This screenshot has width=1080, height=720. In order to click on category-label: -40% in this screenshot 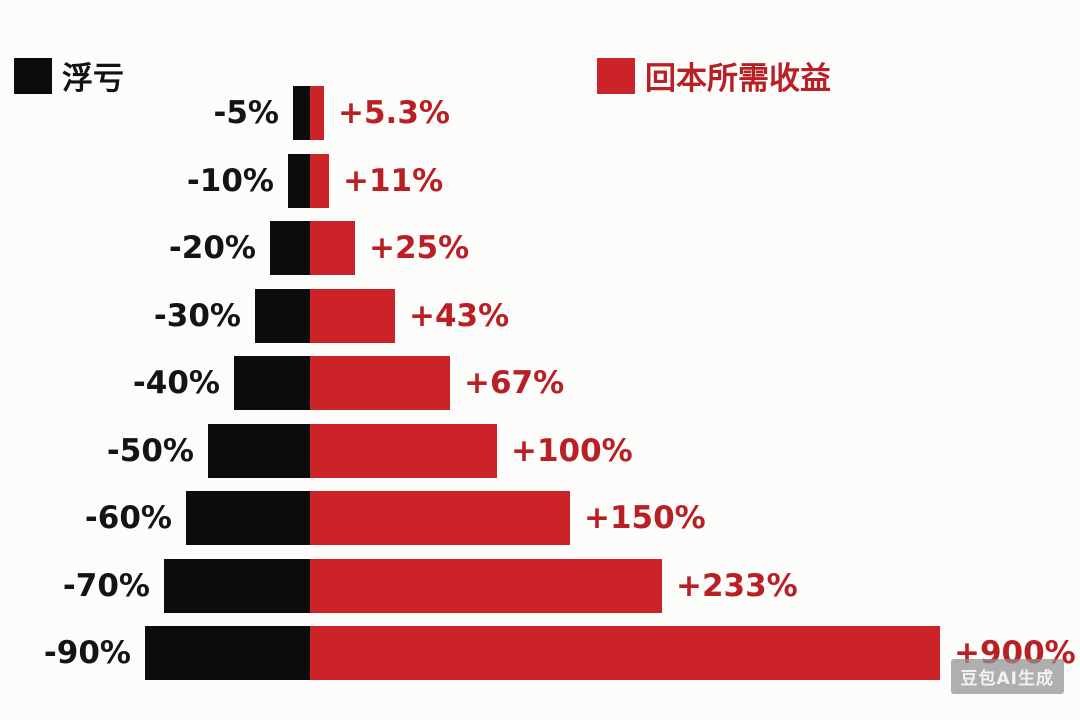, I will do `click(176, 383)`.